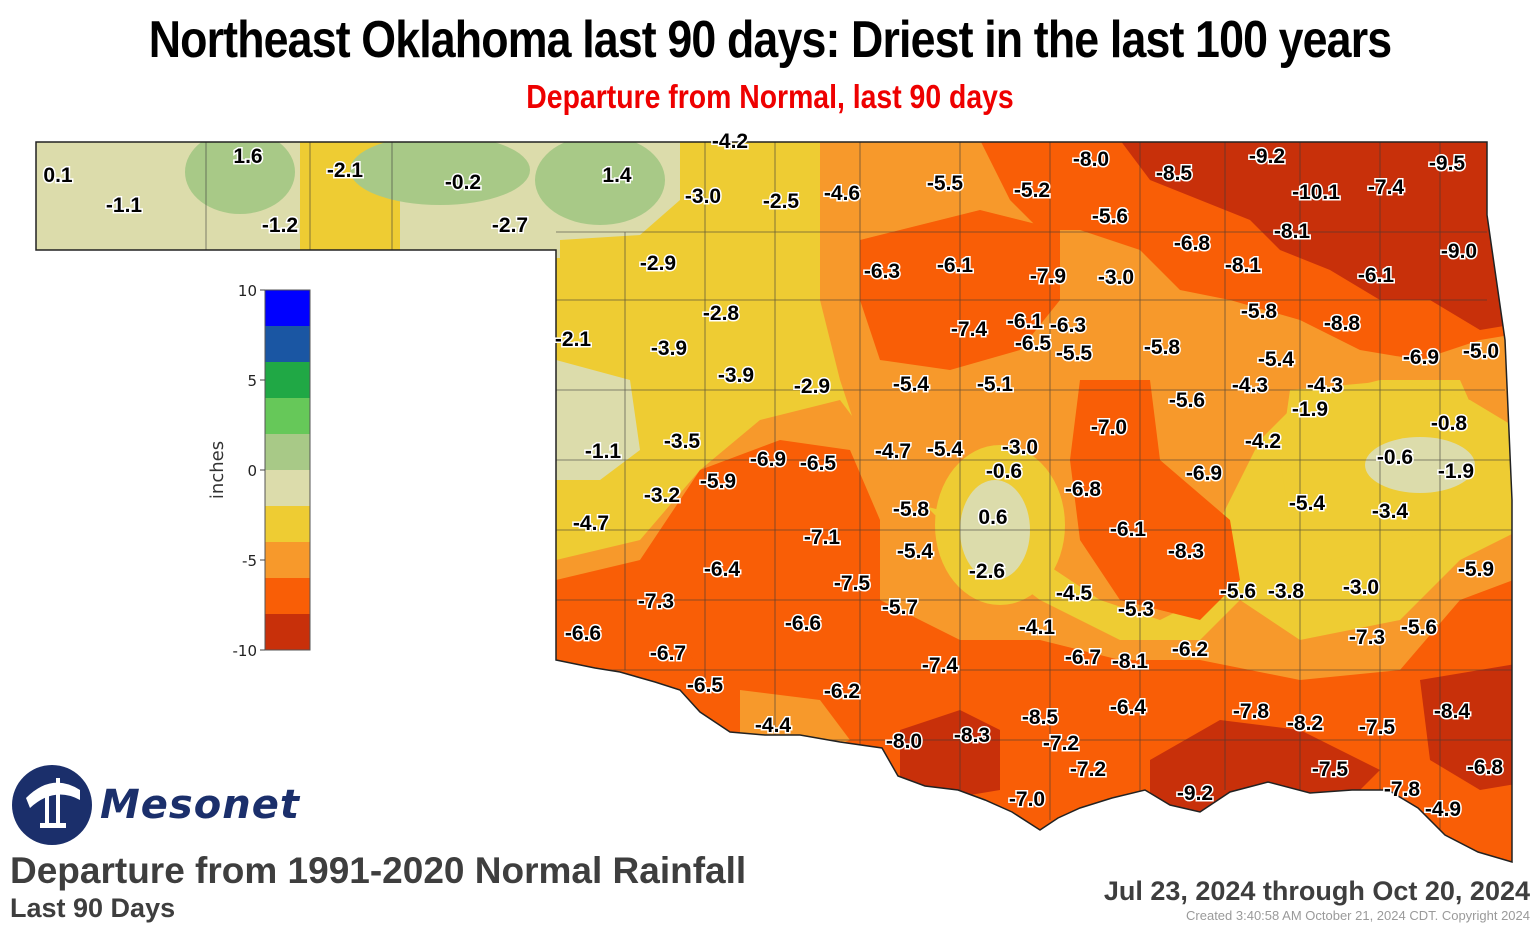 The width and height of the screenshot is (1540, 929). What do you see at coordinates (656, 601) in the screenshot?
I see `station-value: -7.3` at bounding box center [656, 601].